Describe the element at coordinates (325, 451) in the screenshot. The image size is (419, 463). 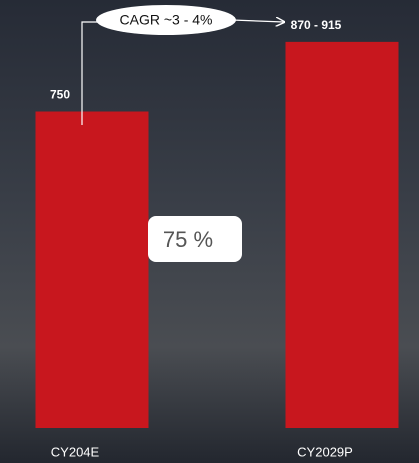
I see `x-tick-label: CY2029P` at that location.